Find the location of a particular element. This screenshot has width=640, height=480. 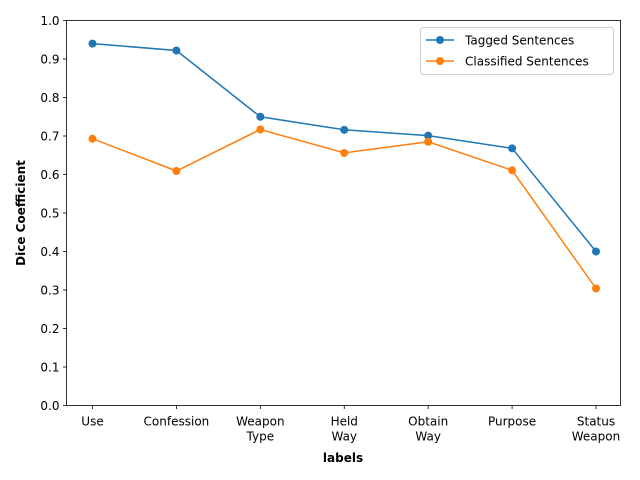

x-axis-label: labels is located at coordinates (343, 458).